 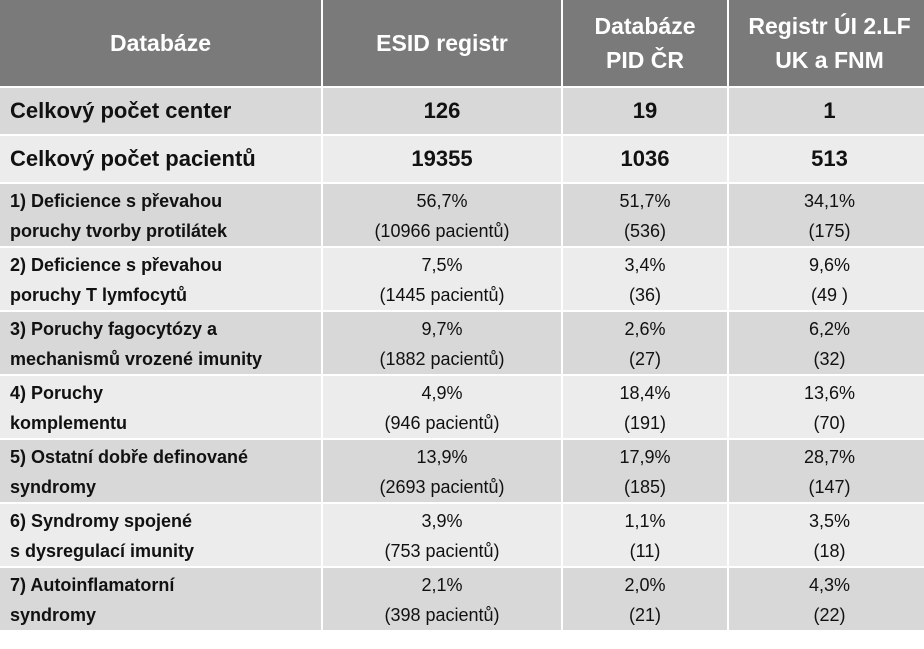 I want to click on count: (185), so click(x=645, y=487).